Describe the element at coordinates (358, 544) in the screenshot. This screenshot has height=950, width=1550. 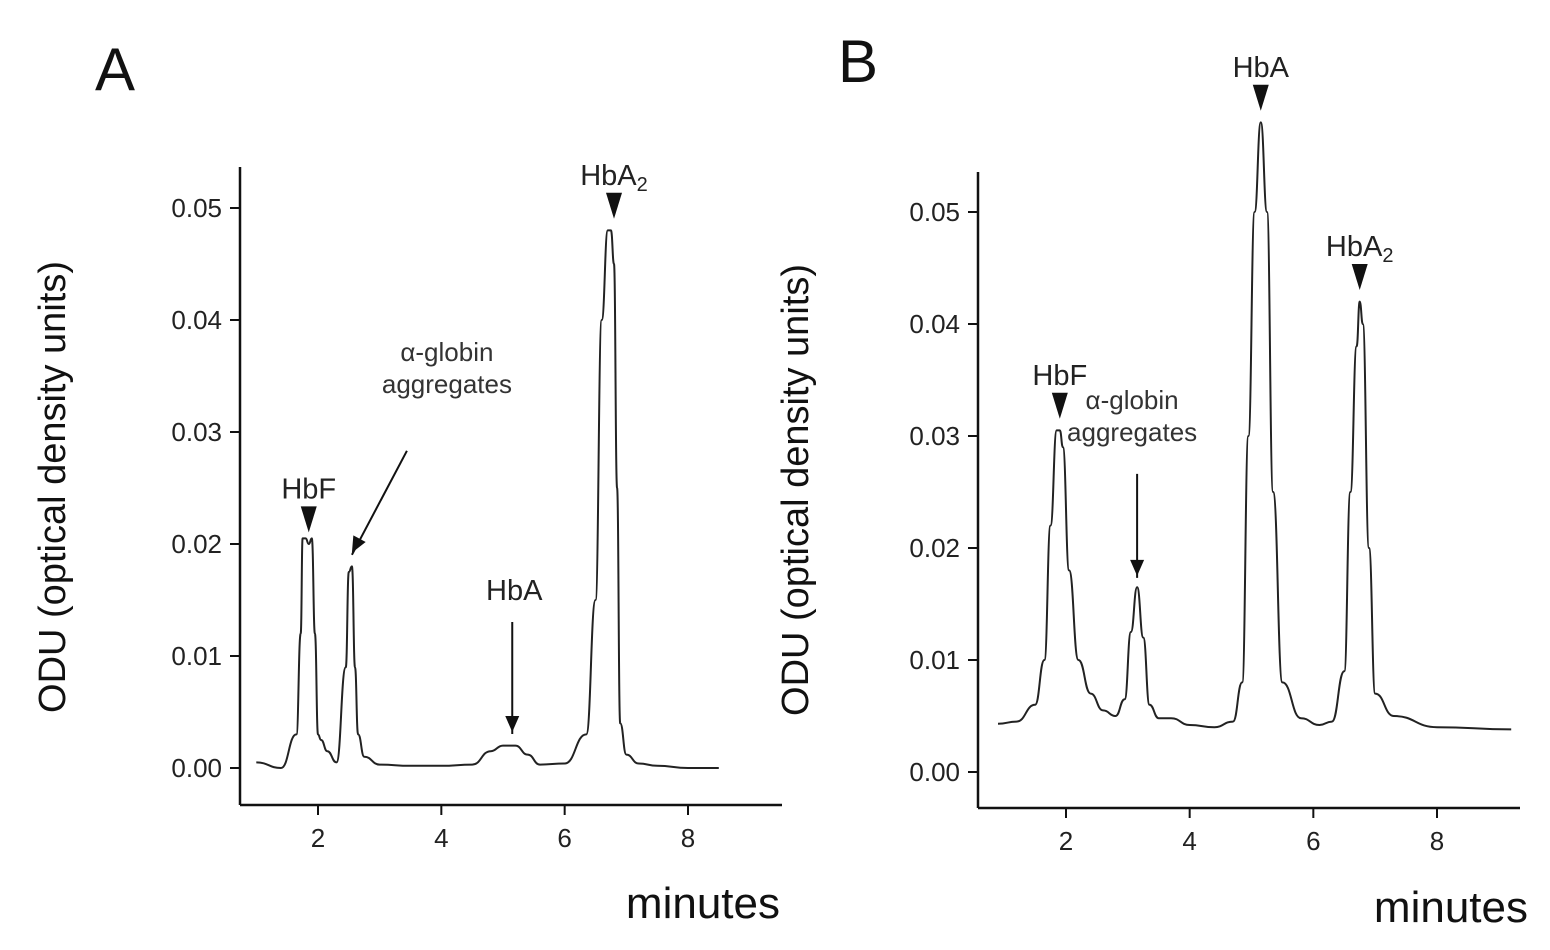
I see `panel-a--globin-arrowhead` at that location.